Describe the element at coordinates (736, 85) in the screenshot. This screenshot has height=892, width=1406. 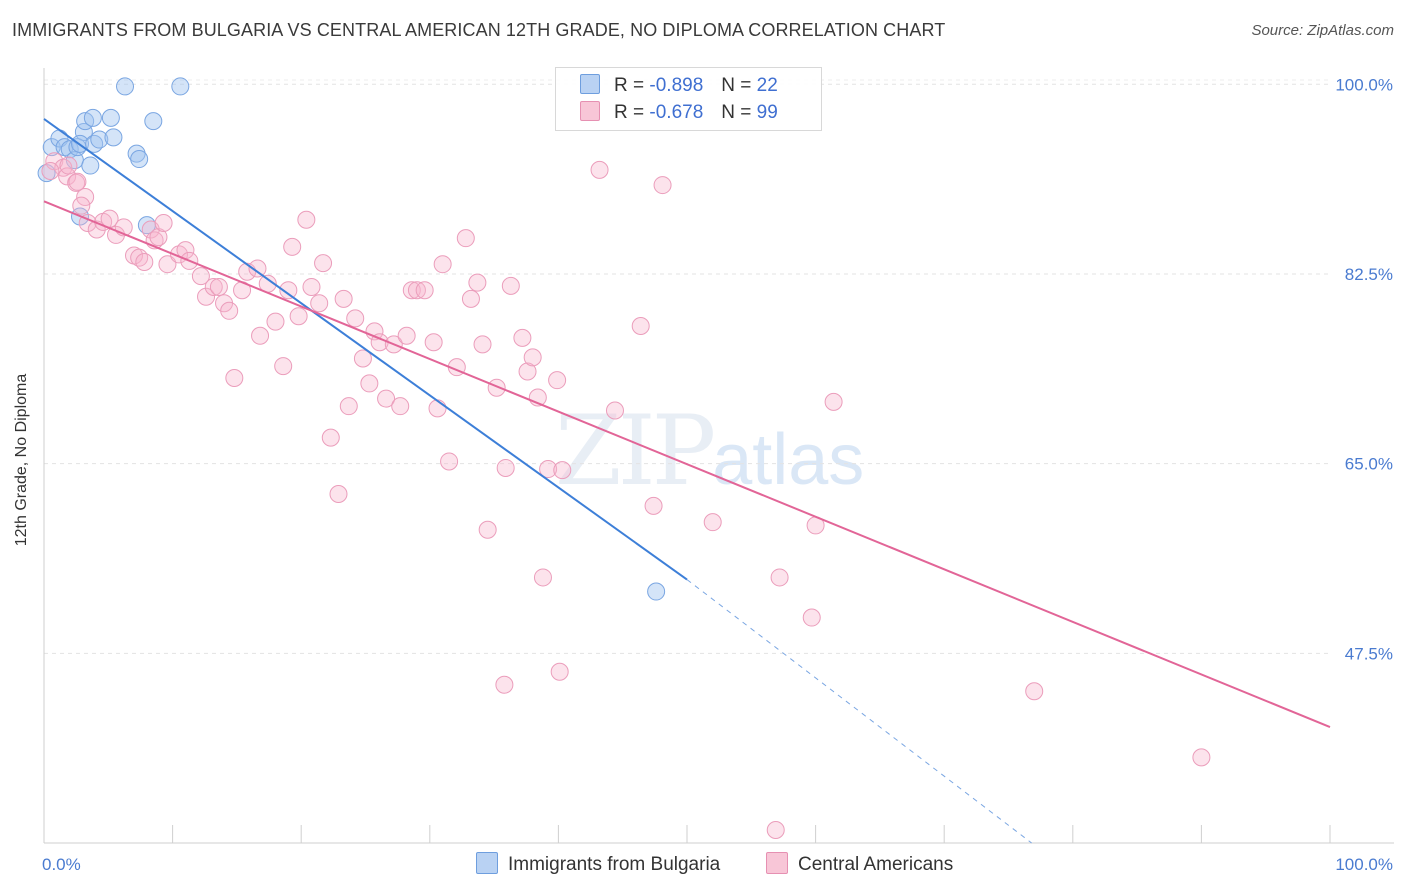
I see `legend-n-label: N =` at that location.